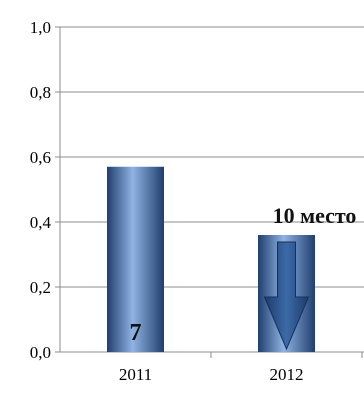  I want to click on y-tick-label: 1,0, so click(40, 27).